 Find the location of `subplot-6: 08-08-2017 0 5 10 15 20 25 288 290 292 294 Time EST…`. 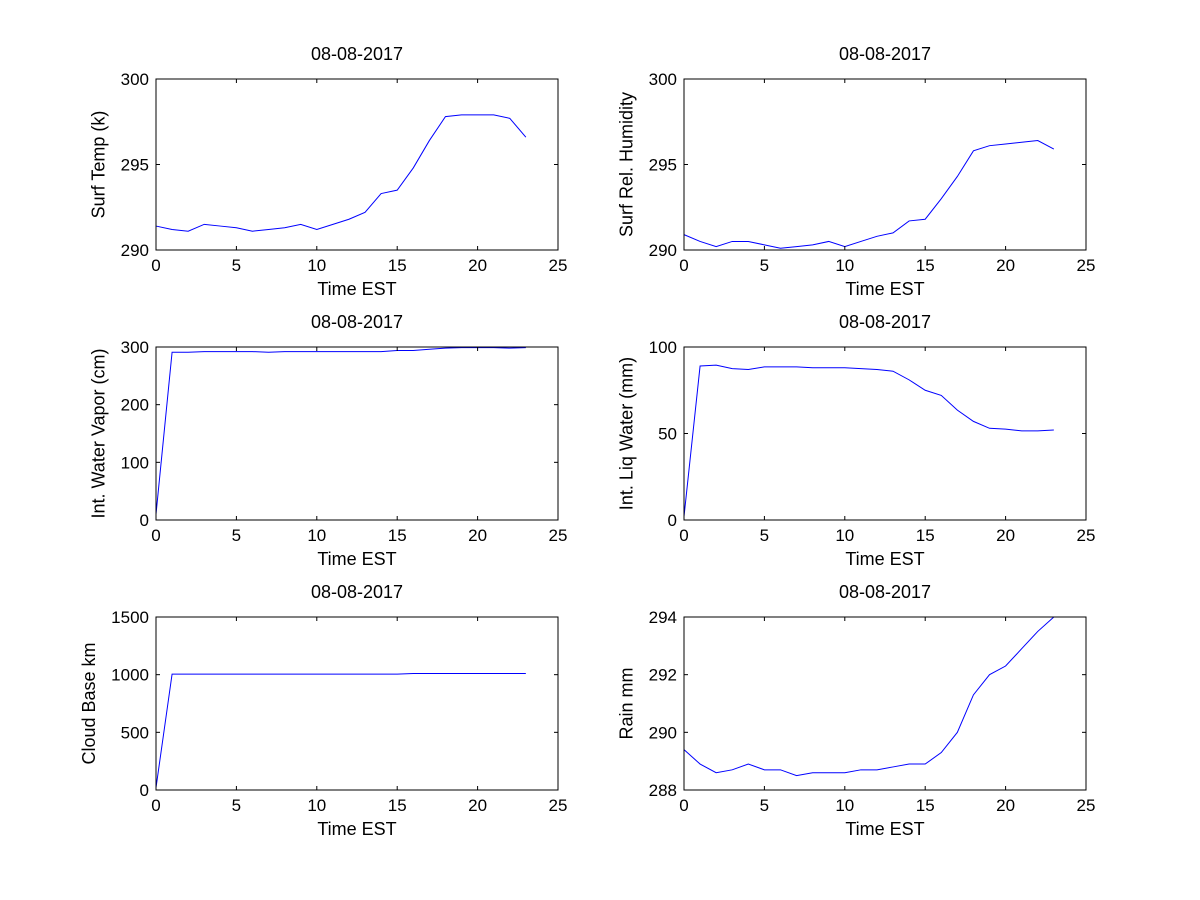

subplot-6: 08-08-2017 0 5 10 15 20 25 288 290 292 294 Time EST… is located at coordinates (856, 710).